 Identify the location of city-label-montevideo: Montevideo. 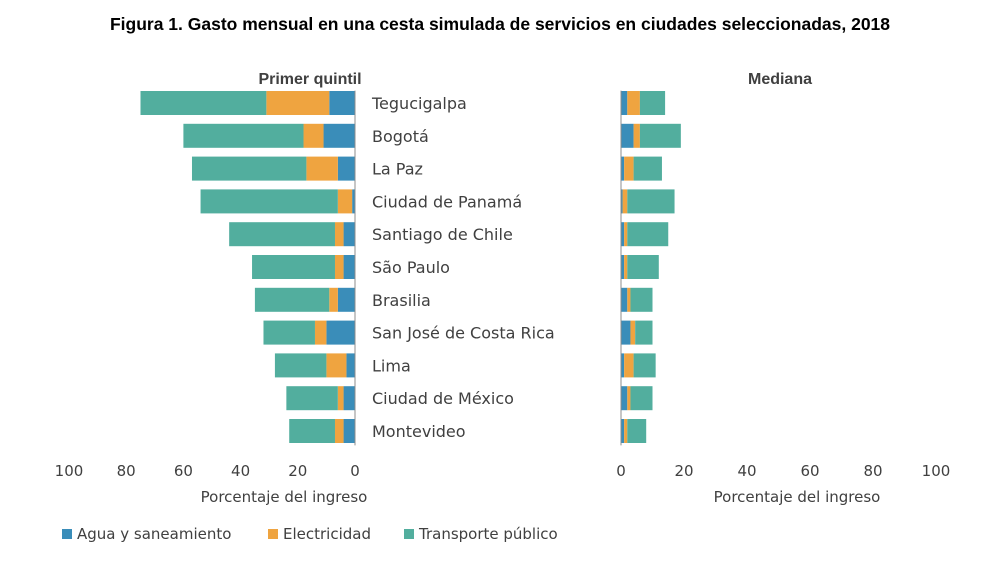
(419, 431).